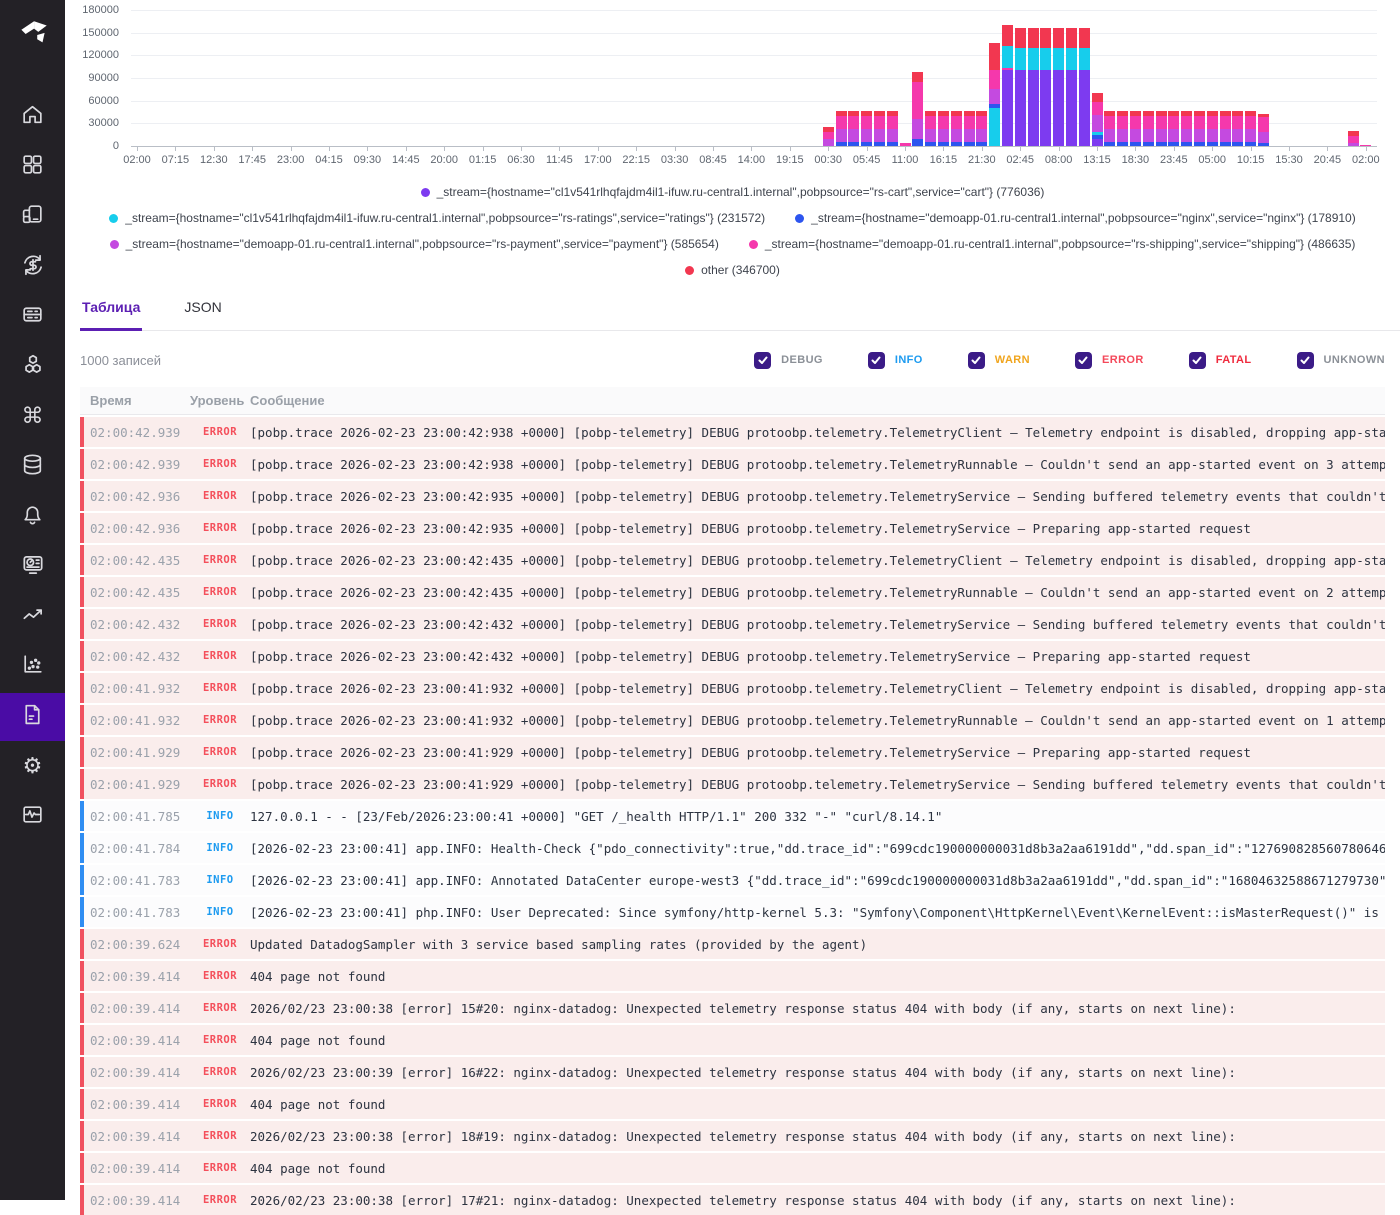 The width and height of the screenshot is (1400, 1215). What do you see at coordinates (482, 160) in the screenshot?
I see `x-axis-tick: 01:15` at bounding box center [482, 160].